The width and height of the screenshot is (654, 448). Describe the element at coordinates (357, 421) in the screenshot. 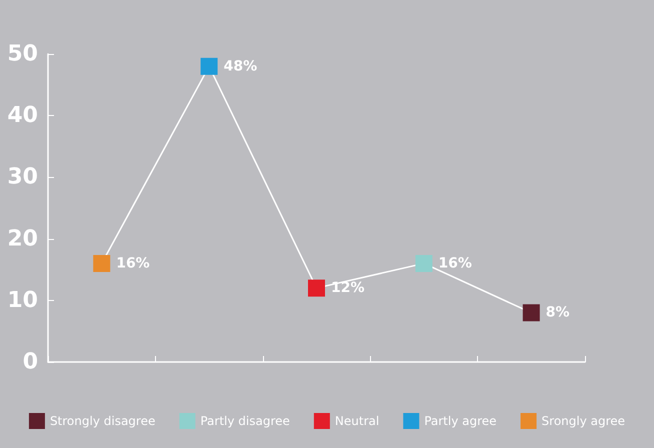

I see `legend-label: Neutral` at that location.